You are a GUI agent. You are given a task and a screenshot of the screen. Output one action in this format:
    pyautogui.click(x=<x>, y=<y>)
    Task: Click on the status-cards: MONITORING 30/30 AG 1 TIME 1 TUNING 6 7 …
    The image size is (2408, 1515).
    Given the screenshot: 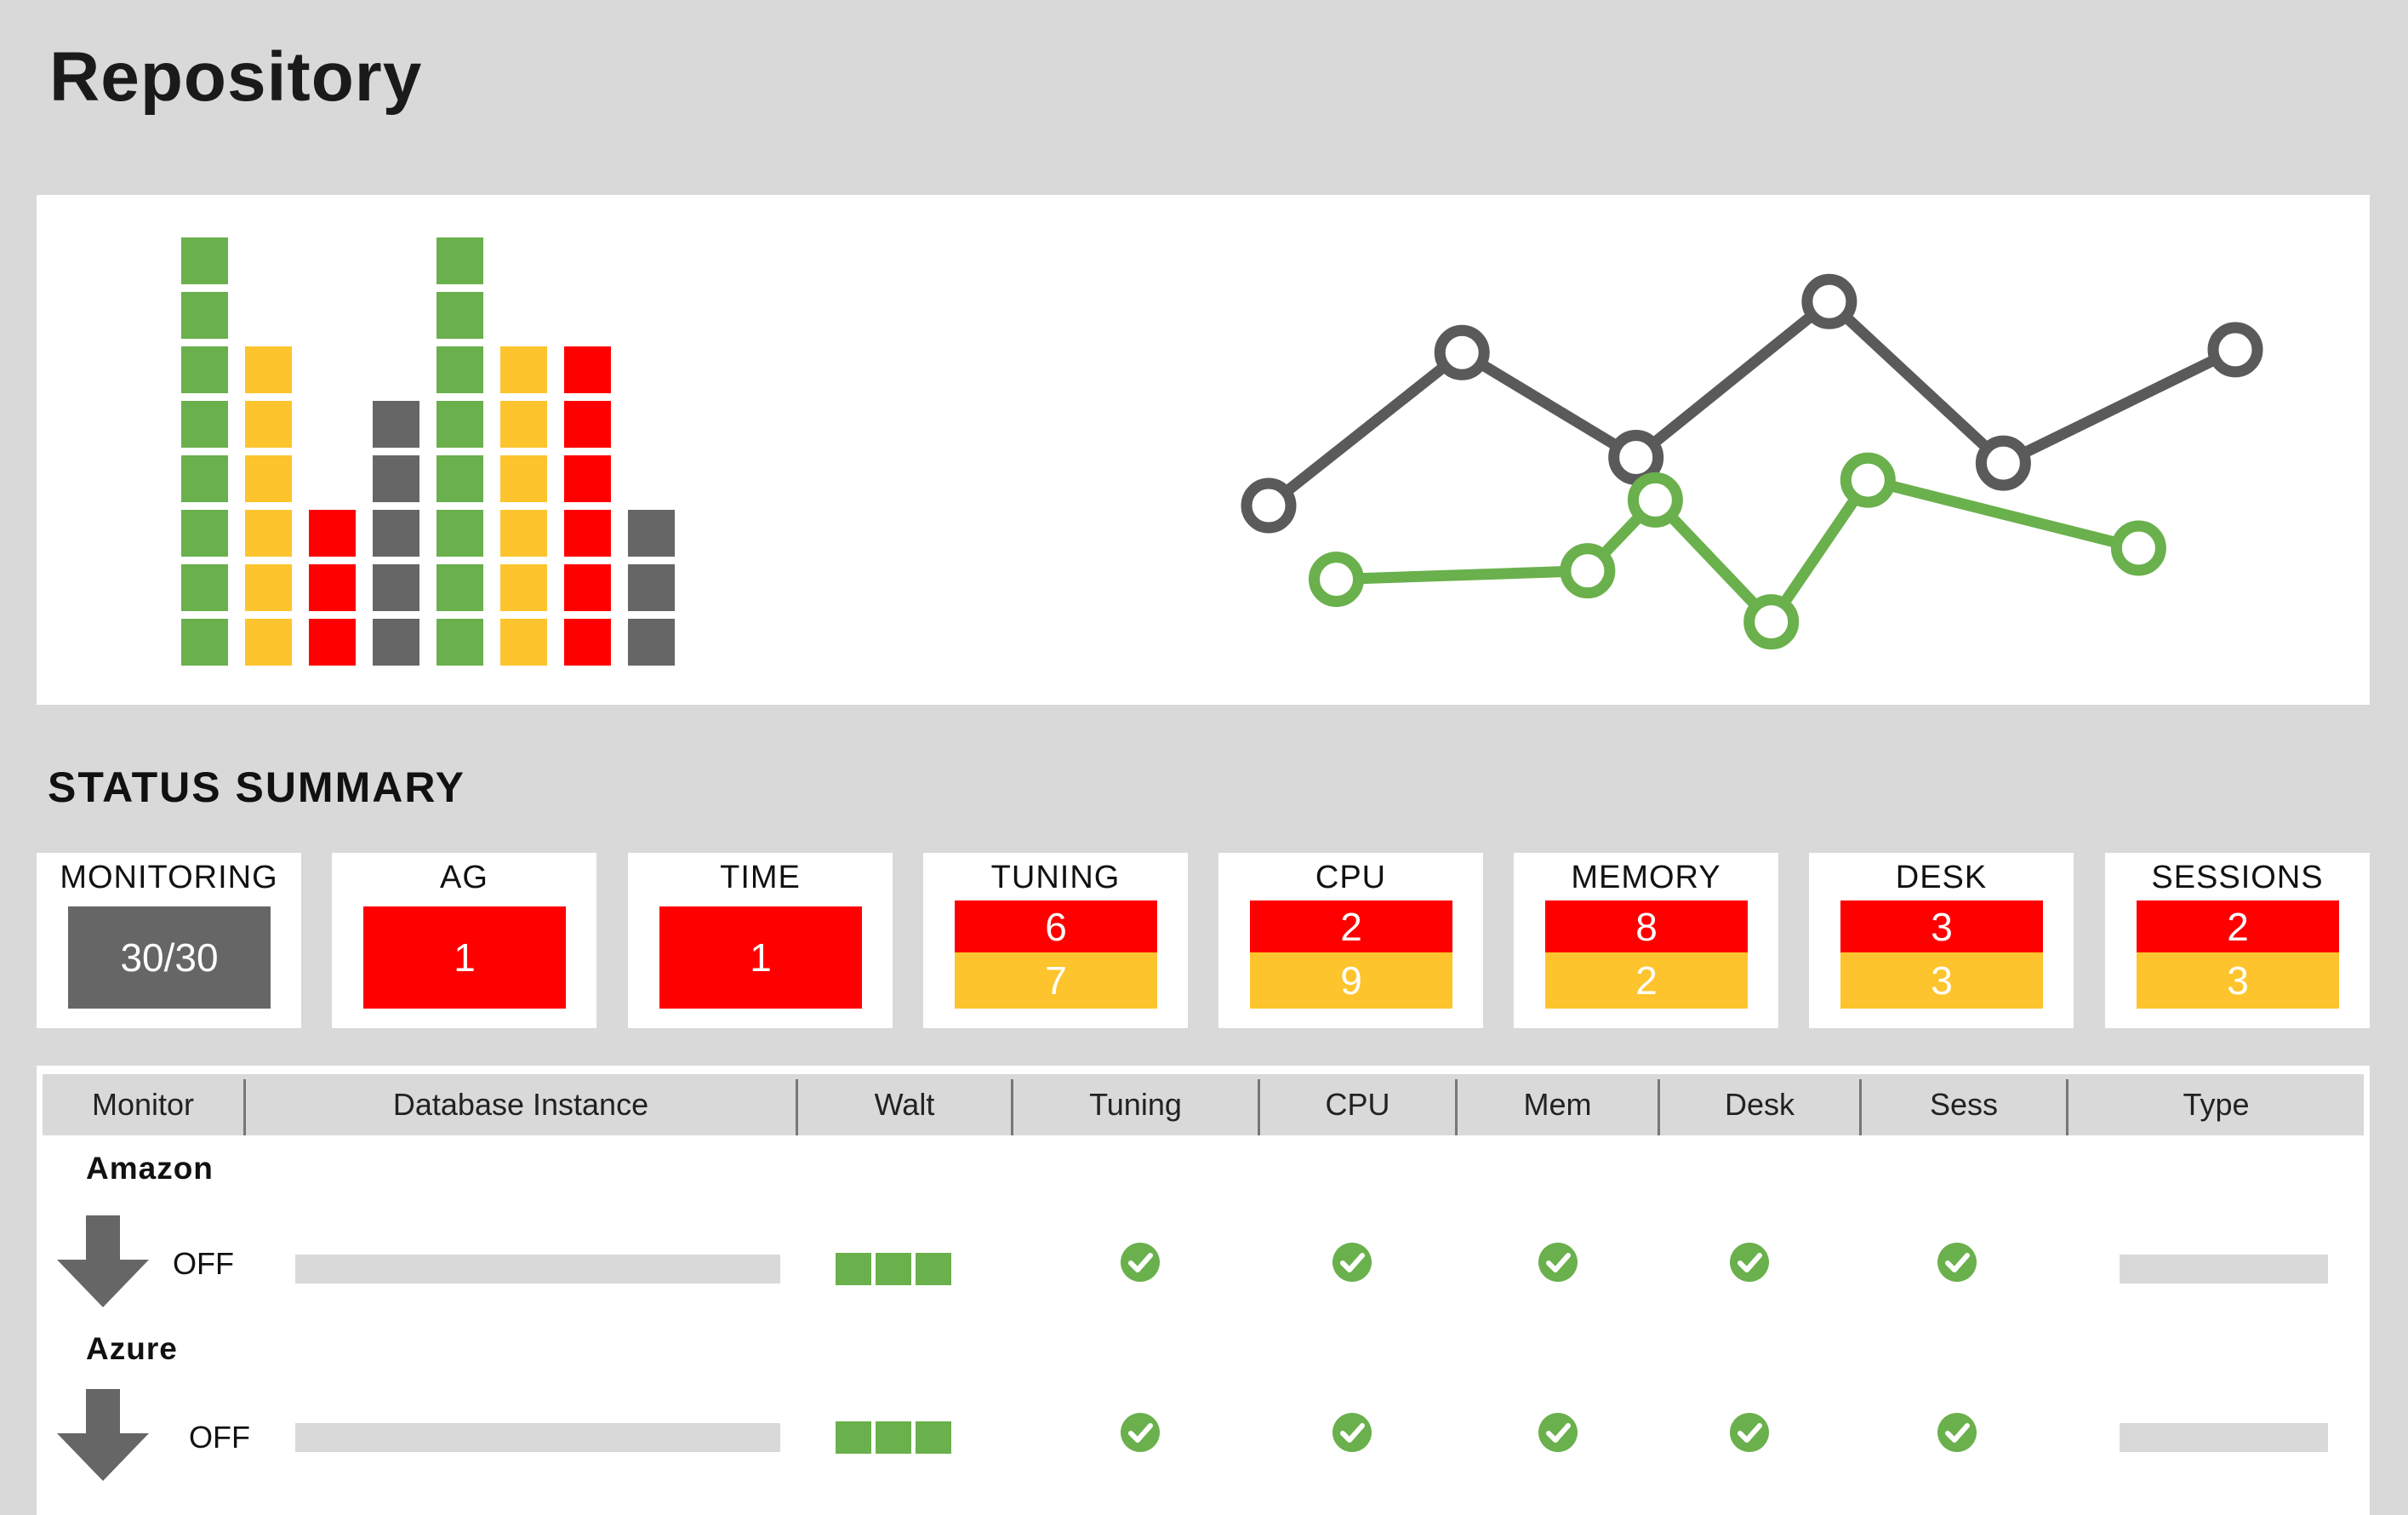 What is the action you would take?
    pyautogui.click(x=1203, y=940)
    